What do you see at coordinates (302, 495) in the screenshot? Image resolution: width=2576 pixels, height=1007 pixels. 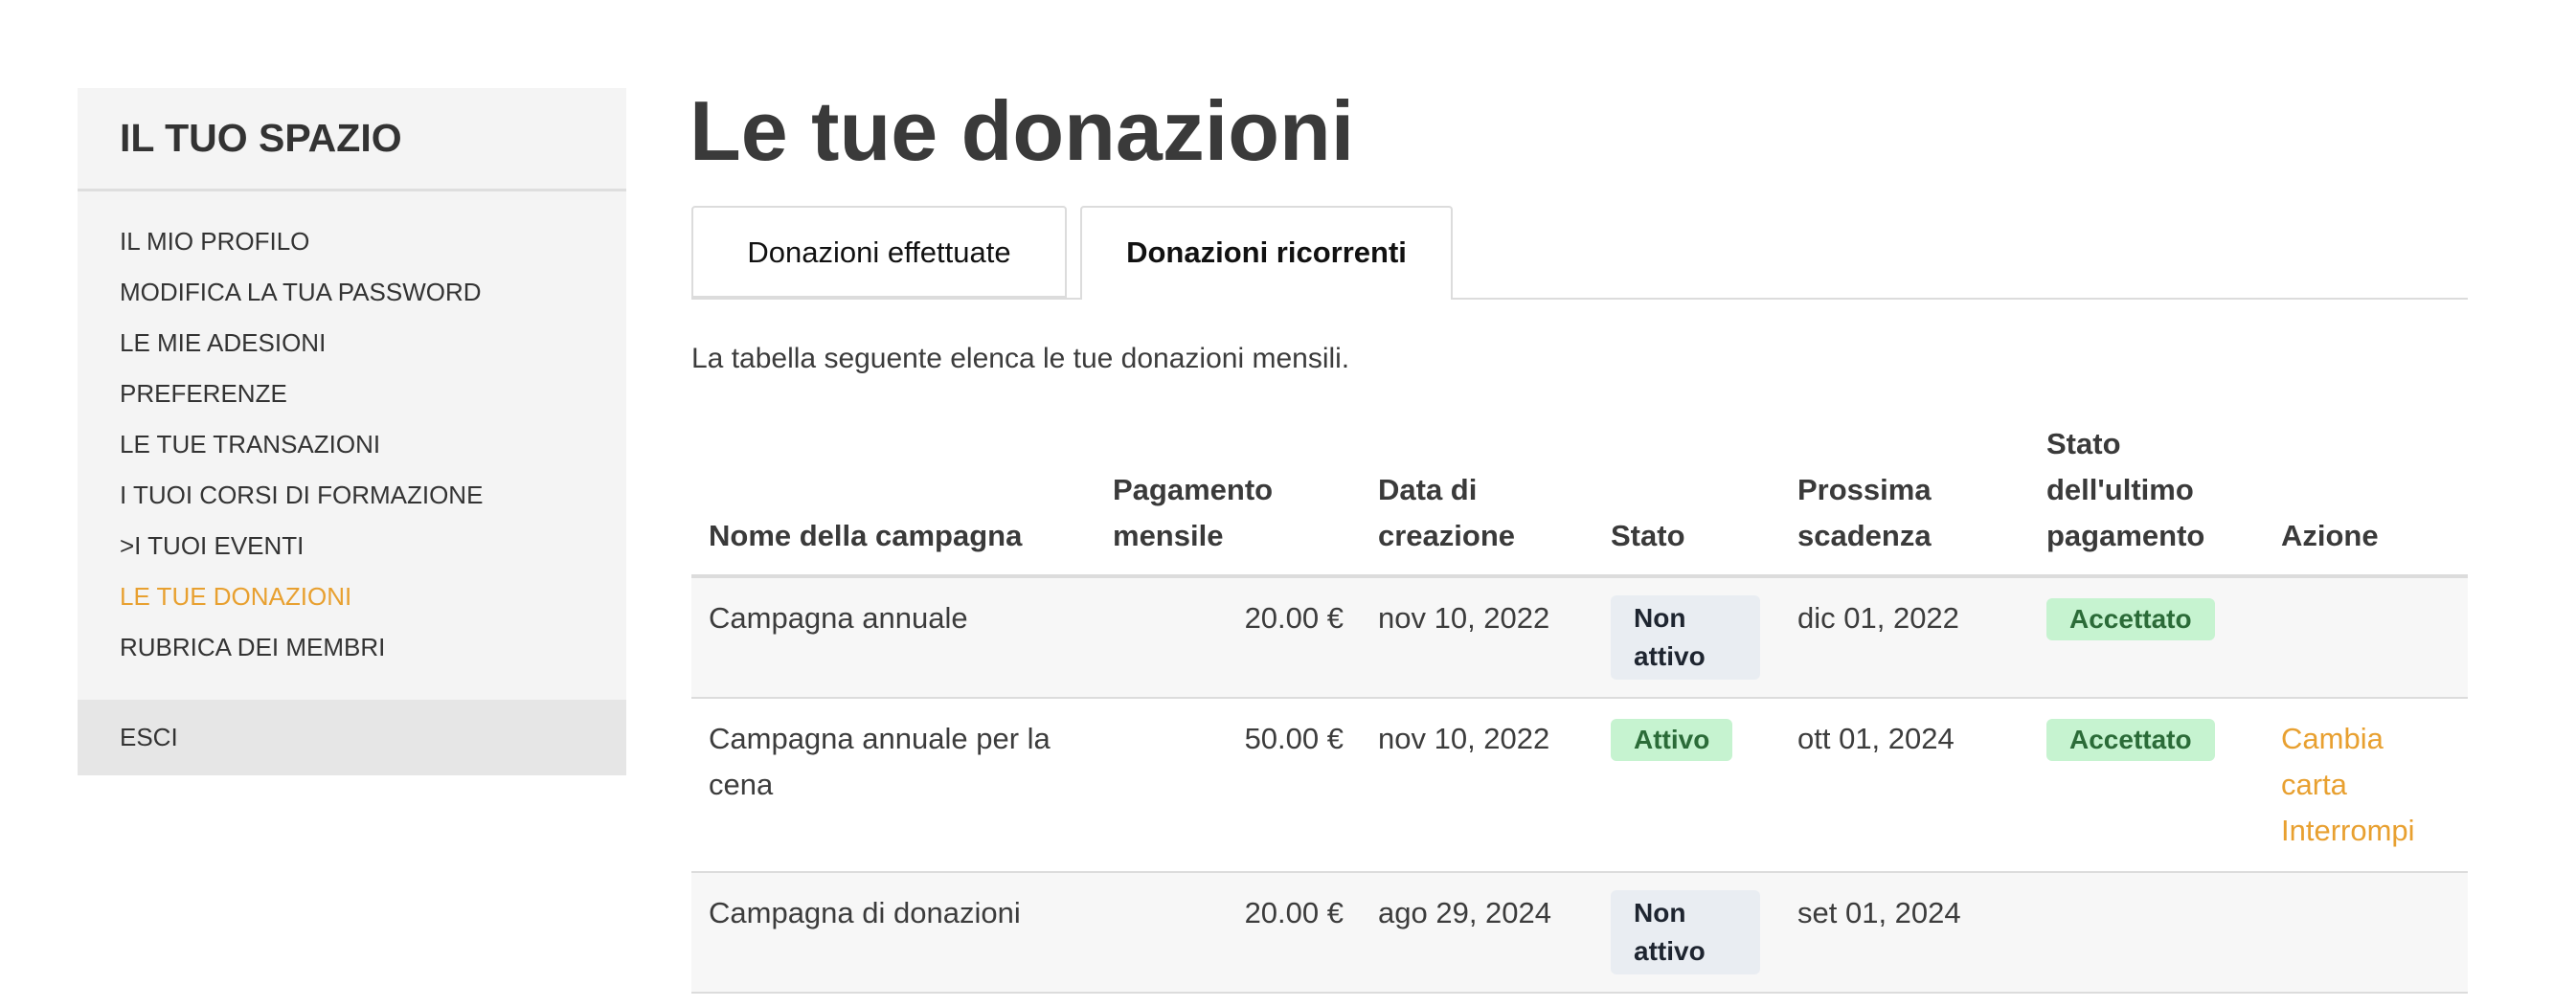 I see `sidebar-item-courses: I TUOI CORSI DI FORMAZIONE` at bounding box center [302, 495].